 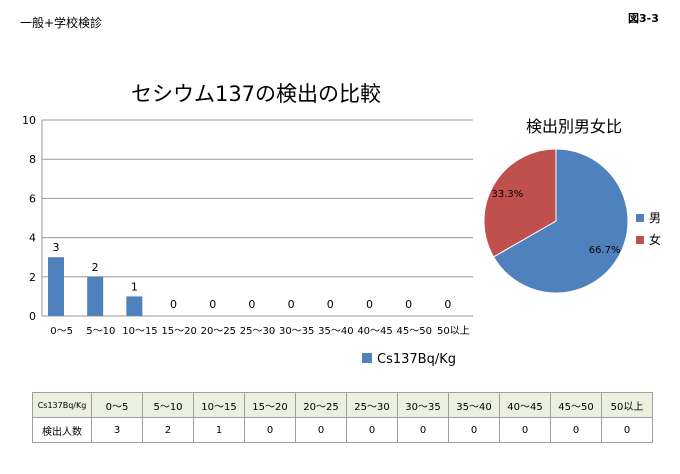 What do you see at coordinates (32, 316) in the screenshot?
I see `y-tick-label: 0` at bounding box center [32, 316].